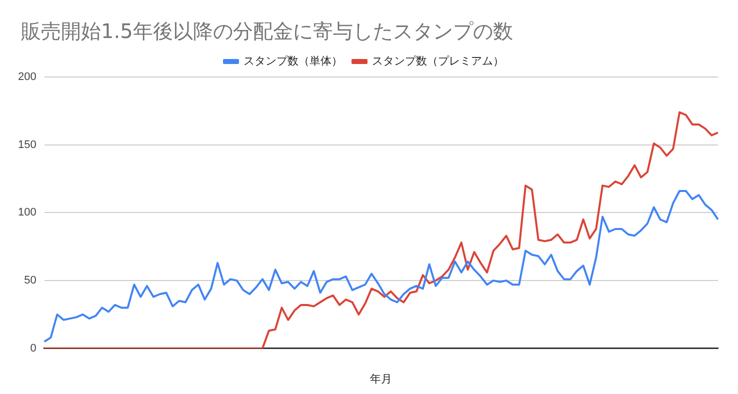 The height and width of the screenshot is (394, 738). What do you see at coordinates (33, 348) in the screenshot?
I see `y-tick-label: 0` at bounding box center [33, 348].